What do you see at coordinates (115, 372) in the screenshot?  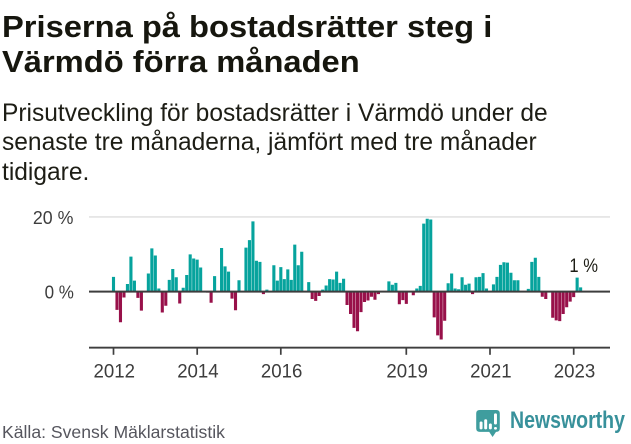 I see `svg-text: 2012` at bounding box center [115, 372].